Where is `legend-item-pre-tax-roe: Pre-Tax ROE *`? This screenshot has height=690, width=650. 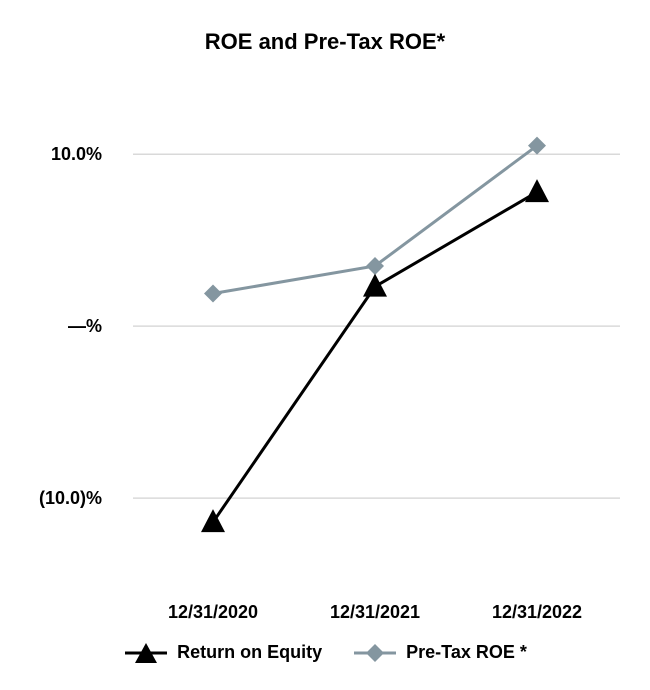 legend-item-pre-tax-roe: Pre-Tax ROE * is located at coordinates (439, 652).